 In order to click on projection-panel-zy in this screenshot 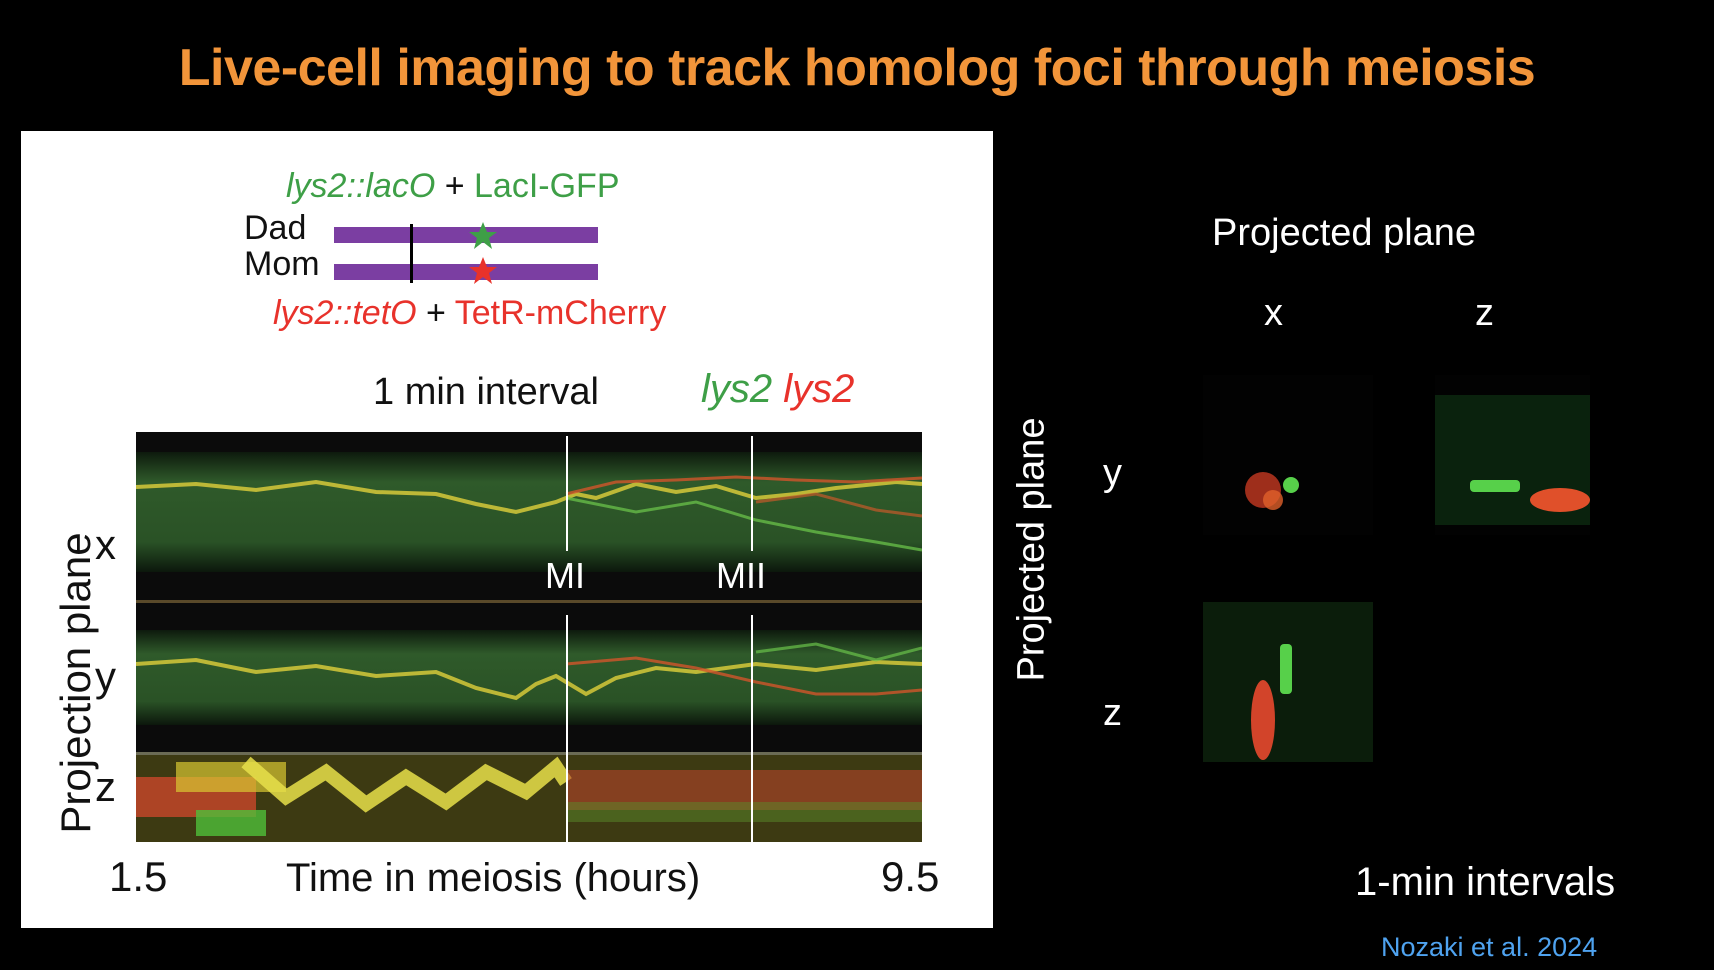, I will do `click(1512, 455)`.